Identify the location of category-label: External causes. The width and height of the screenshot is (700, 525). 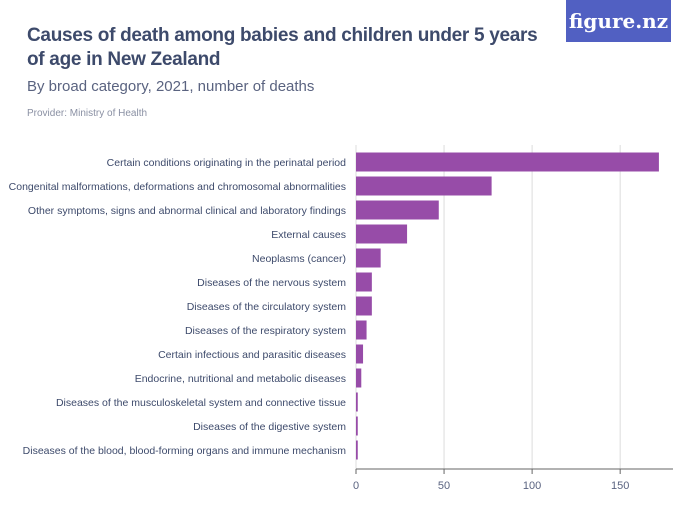
(308, 235).